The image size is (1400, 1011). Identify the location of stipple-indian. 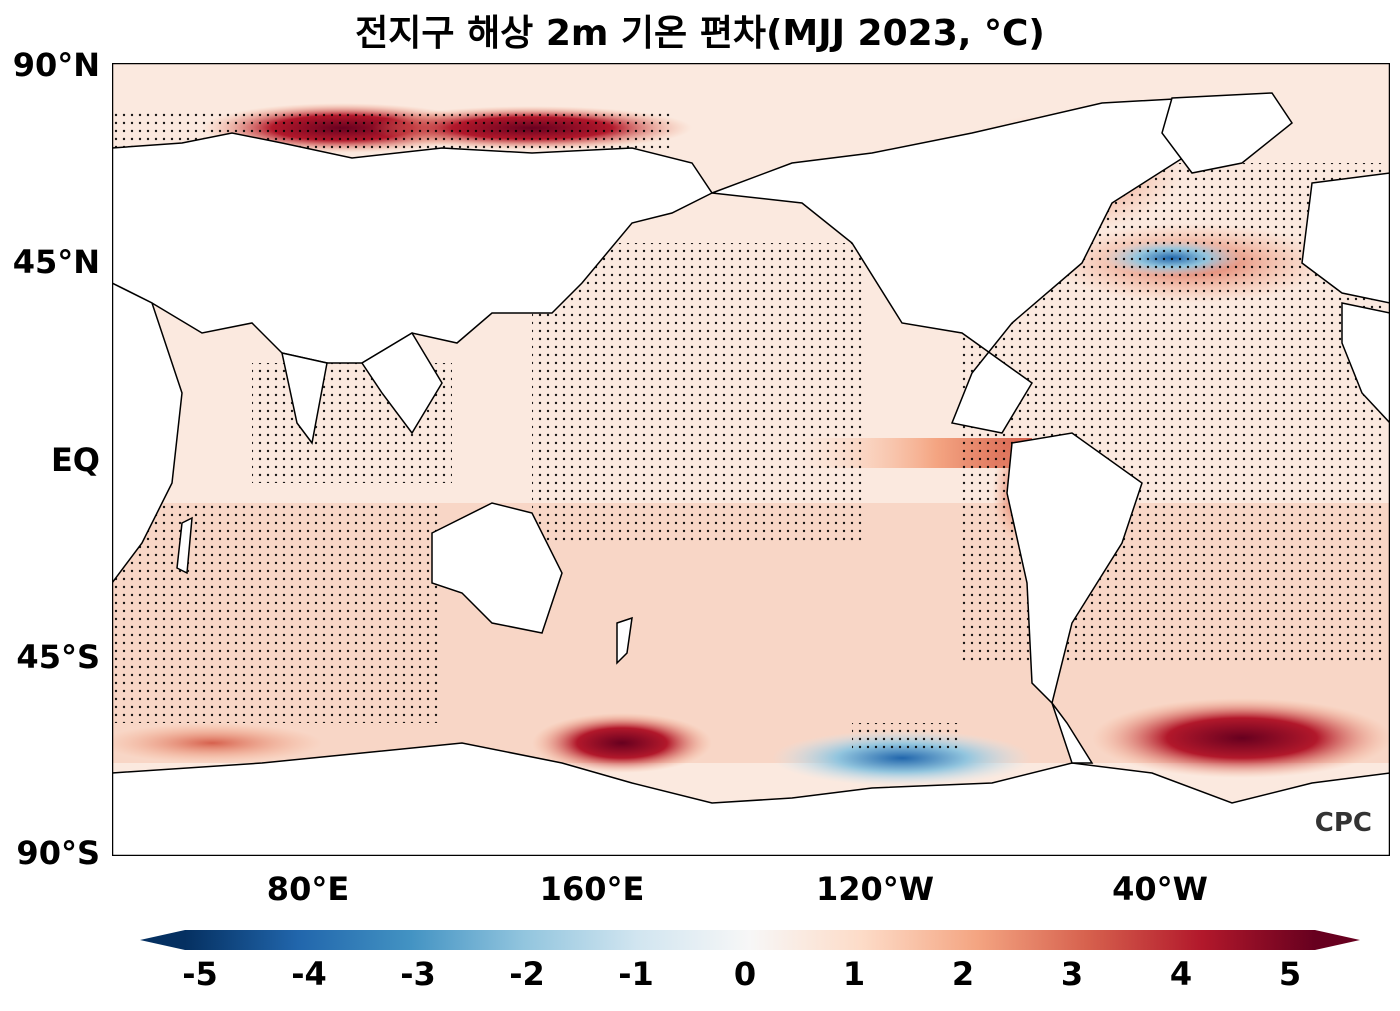
(277, 613).